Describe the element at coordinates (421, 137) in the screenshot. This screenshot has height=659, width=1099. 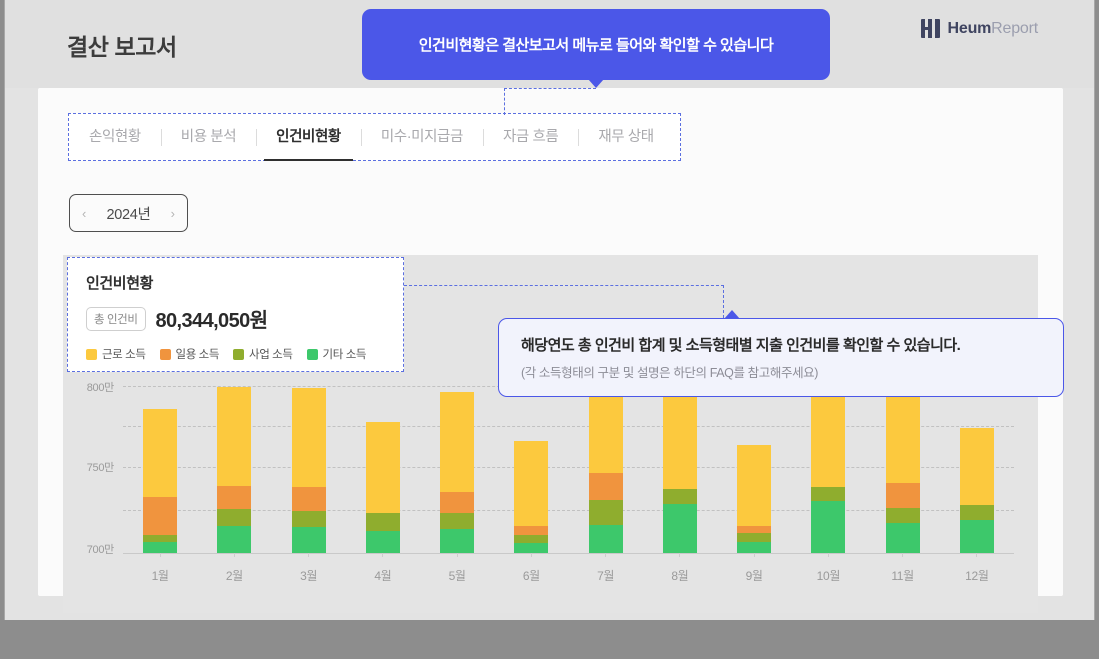
I see `tab-3: 미수·미지급금` at that location.